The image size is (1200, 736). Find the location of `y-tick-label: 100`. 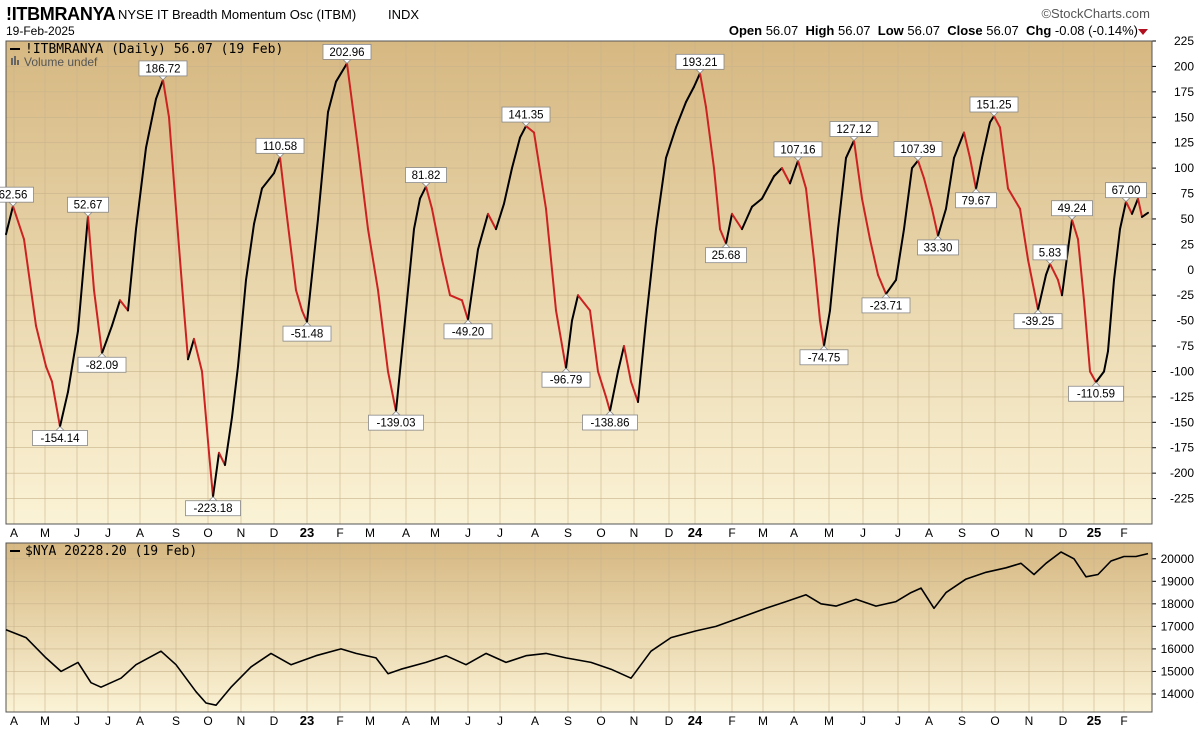

y-tick-label: 100 is located at coordinates (1184, 168).